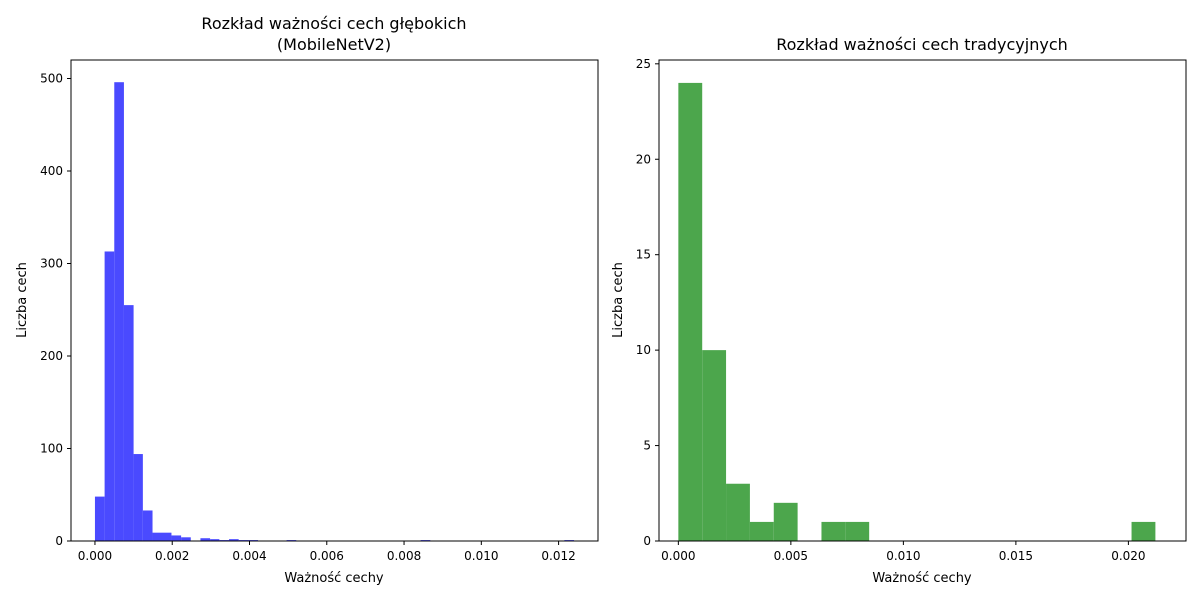 This screenshot has height=600, width=1200. What do you see at coordinates (647, 446) in the screenshot?
I see `y-tick-label: 5` at bounding box center [647, 446].